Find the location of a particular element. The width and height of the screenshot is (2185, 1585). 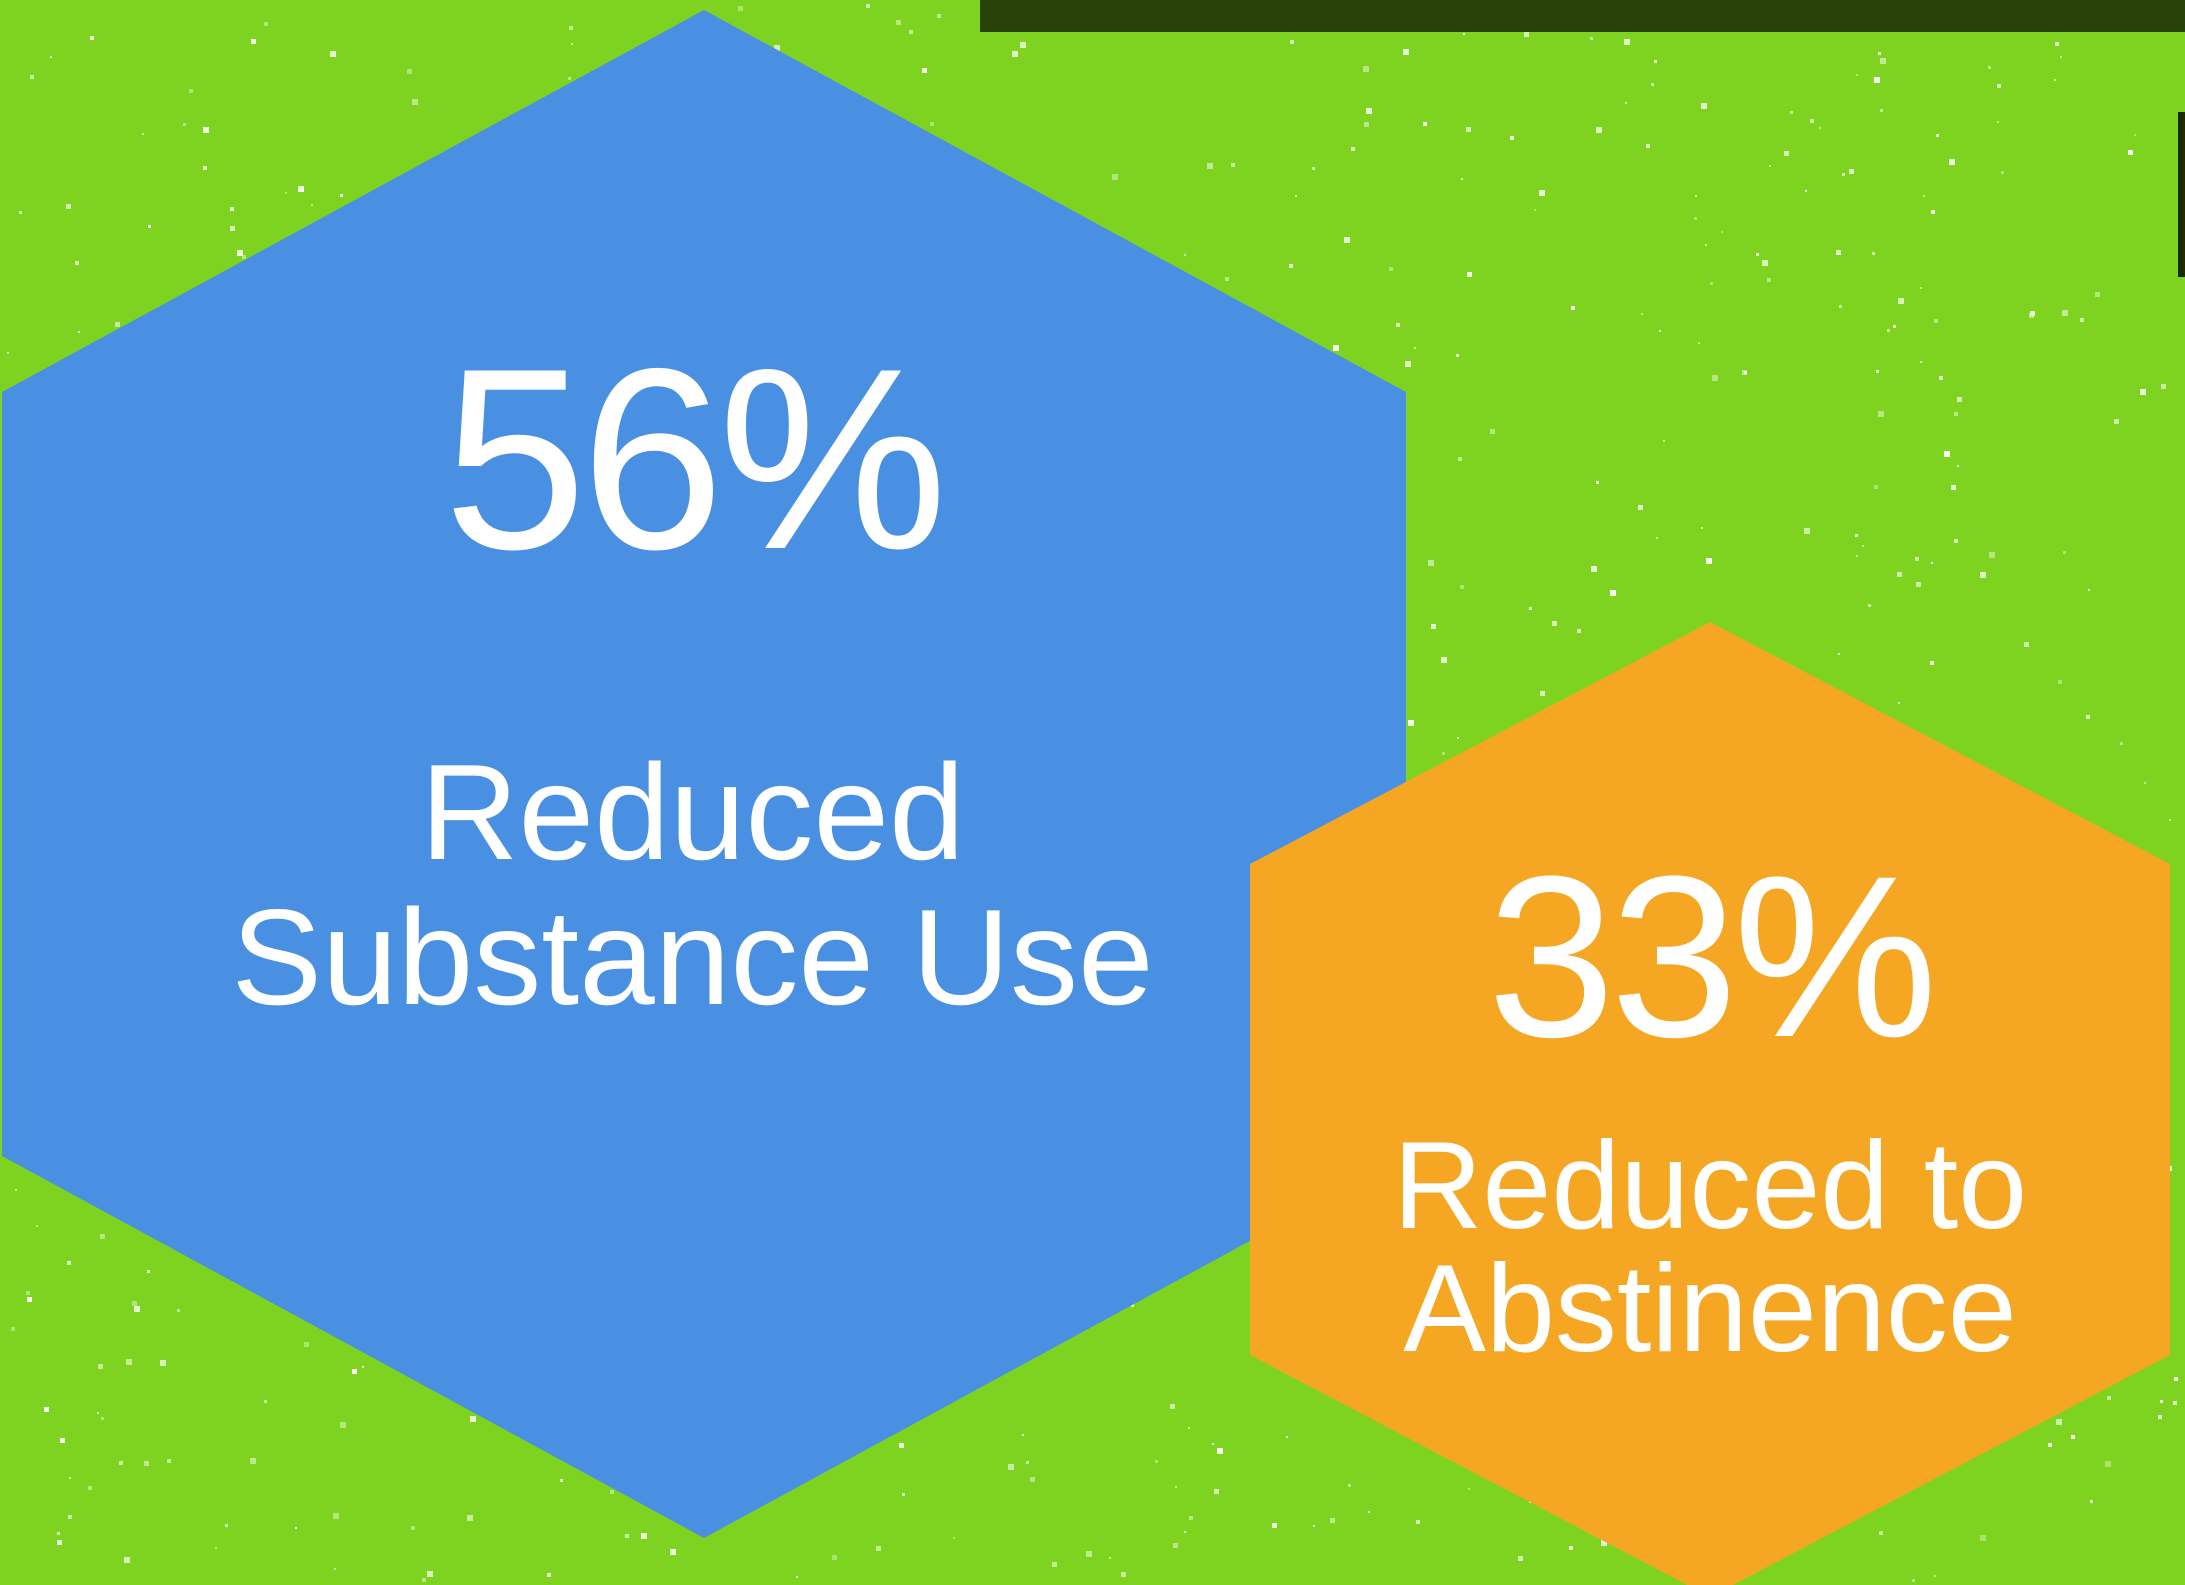

abstinence-label: Reduced to Abstinence is located at coordinates (1710, 1247).